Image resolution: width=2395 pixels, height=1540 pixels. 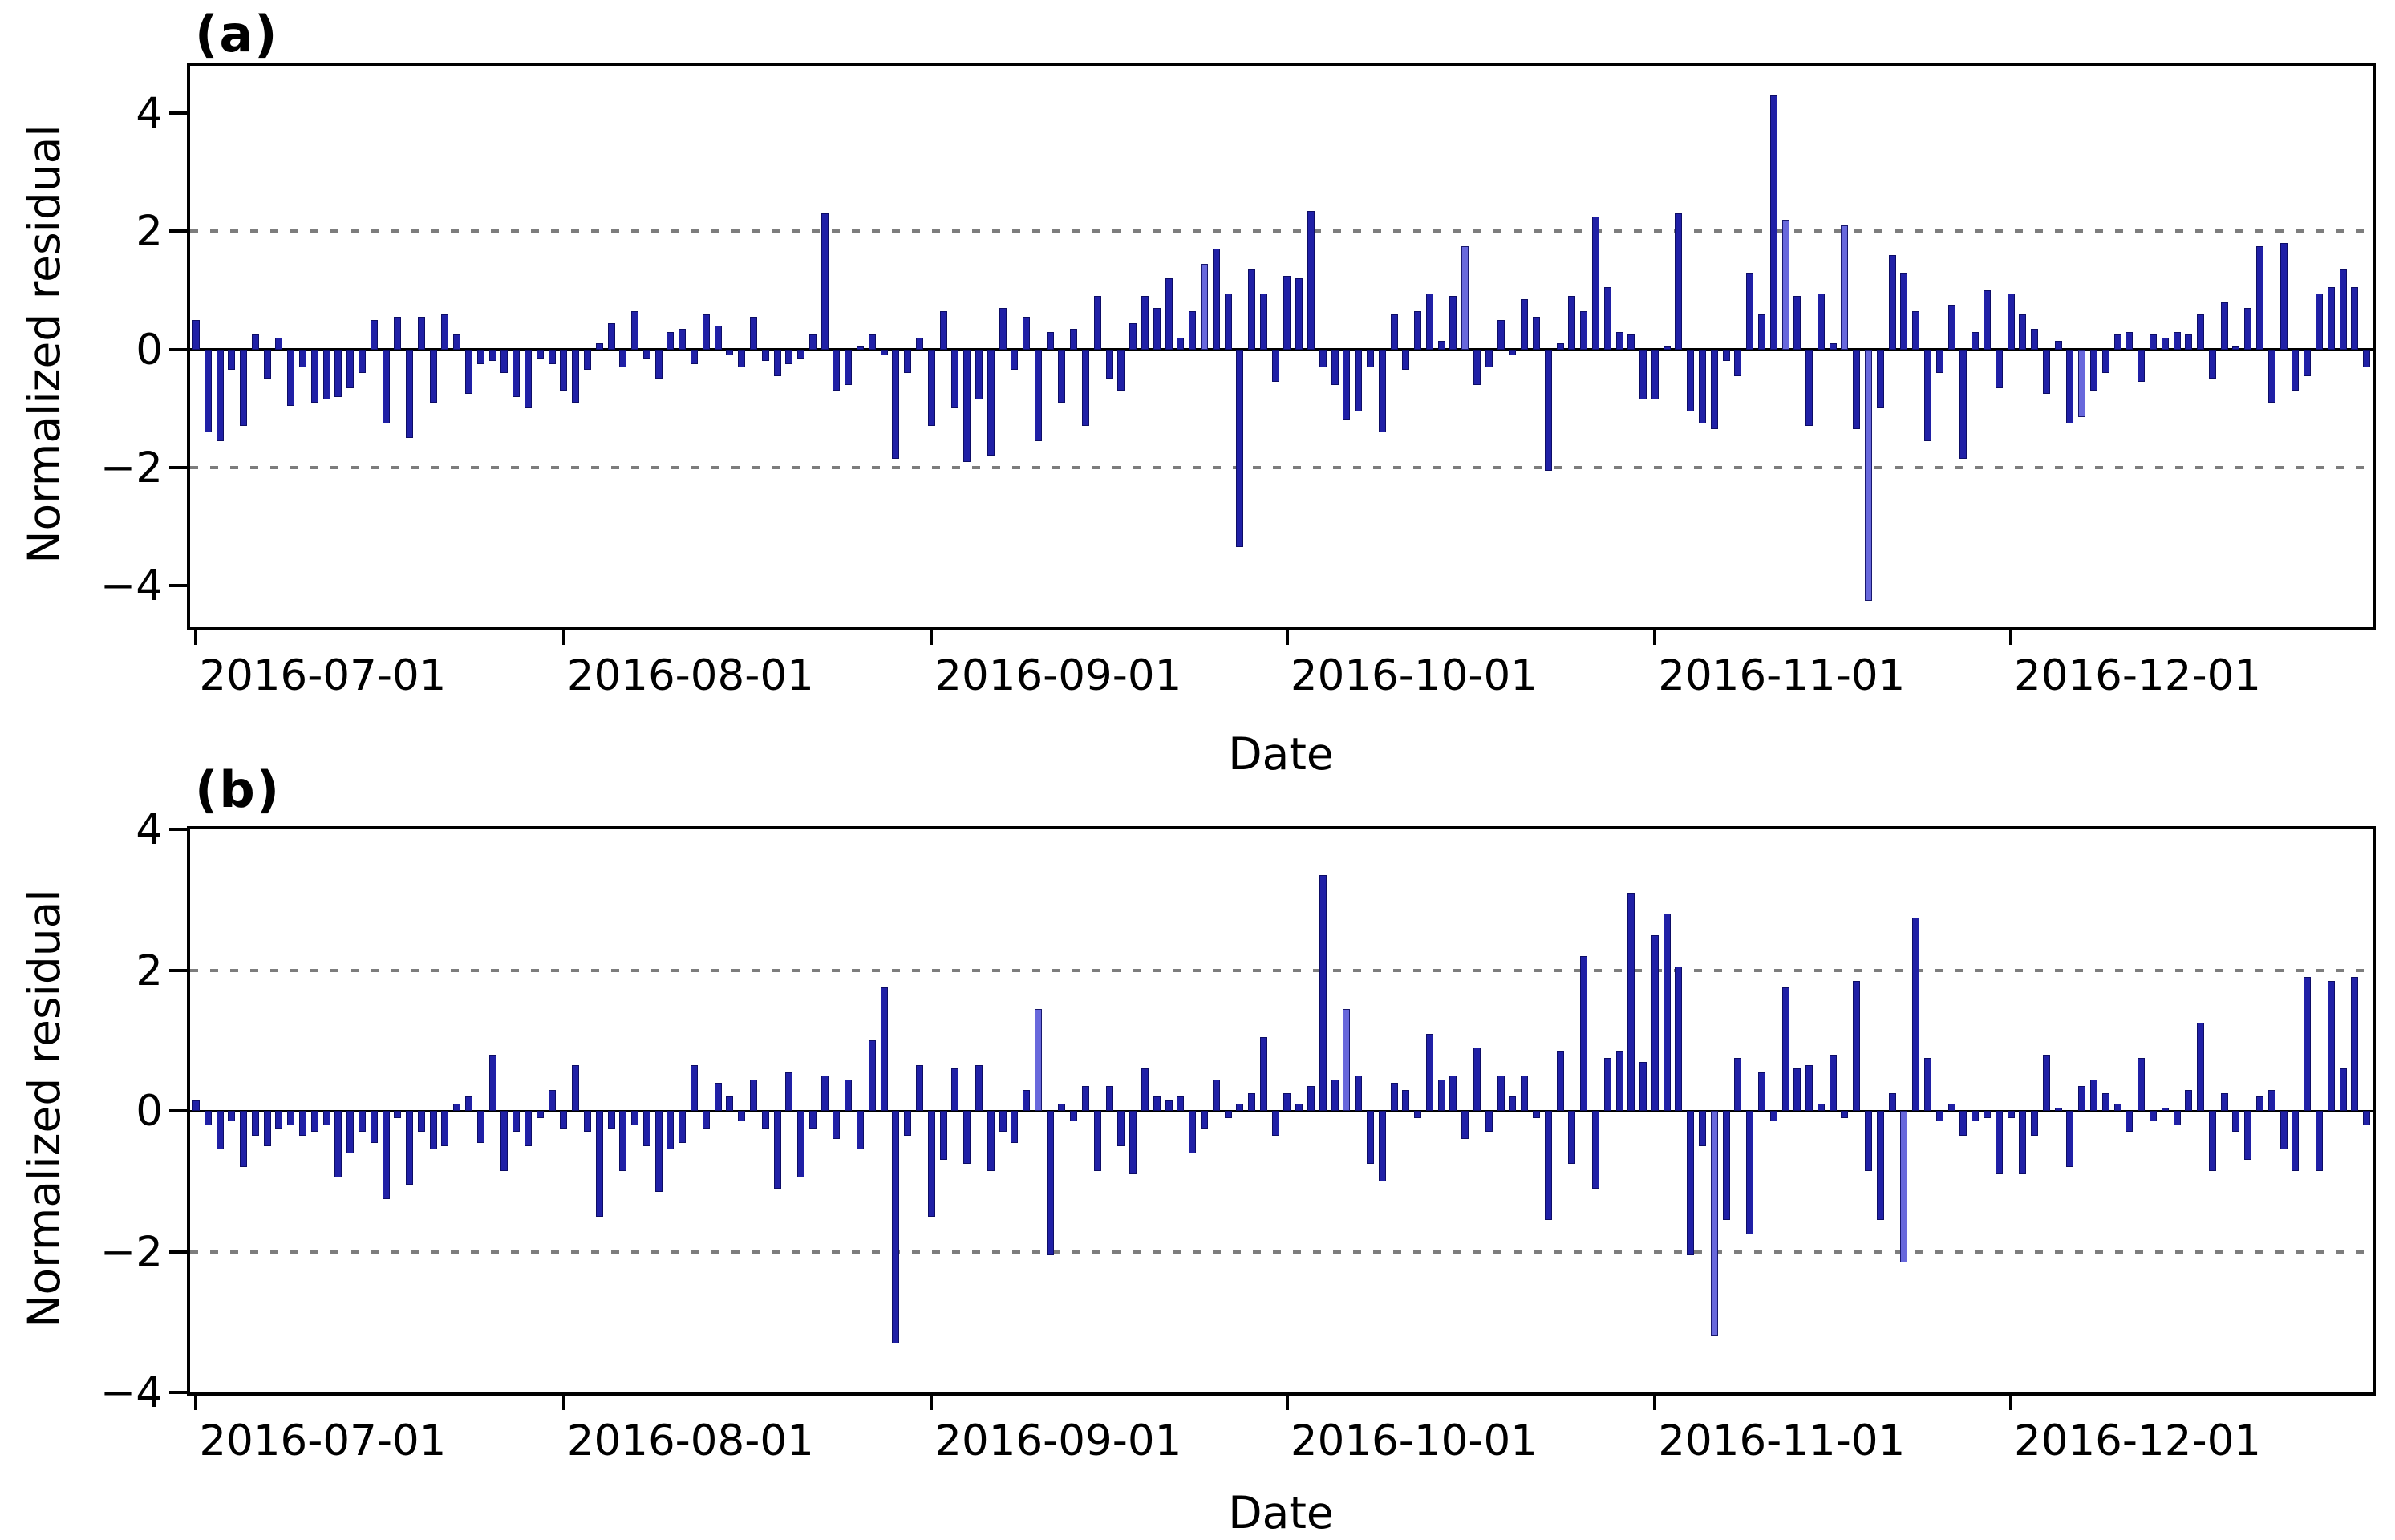 I want to click on x-tick-label: 2016-07-01, so click(x=323, y=675).